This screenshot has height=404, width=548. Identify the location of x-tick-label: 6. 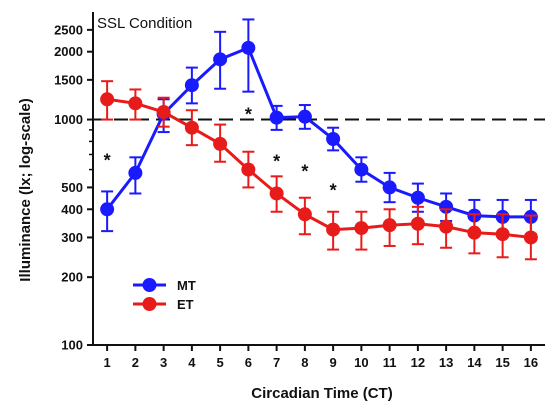
(248, 362).